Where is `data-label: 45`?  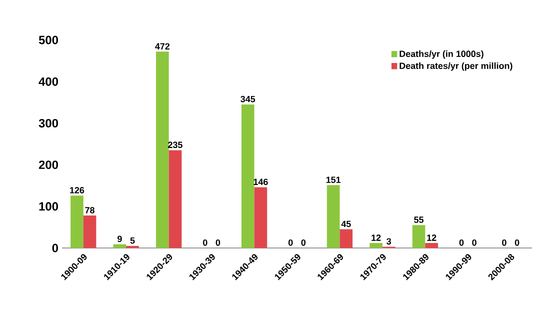
data-label: 45 is located at coordinates (346, 224).